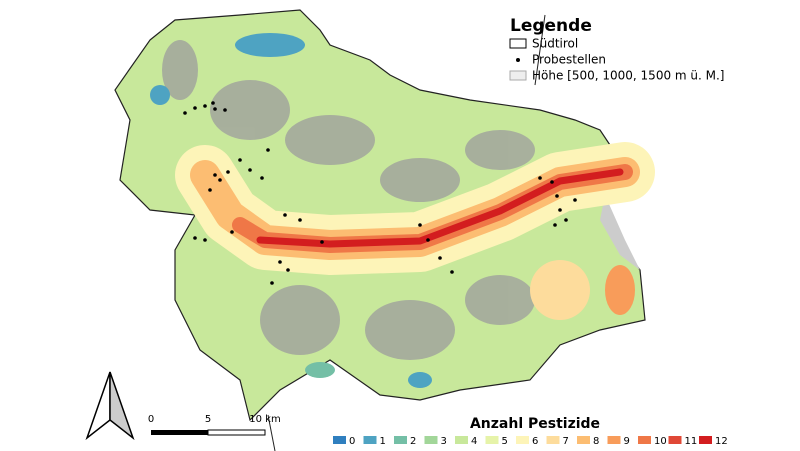 The image size is (800, 451). What do you see at coordinates (628, 76) in the screenshot?
I see `legend-label: Höhe [500, 1000, 1500 m ü. M.]` at bounding box center [628, 76].